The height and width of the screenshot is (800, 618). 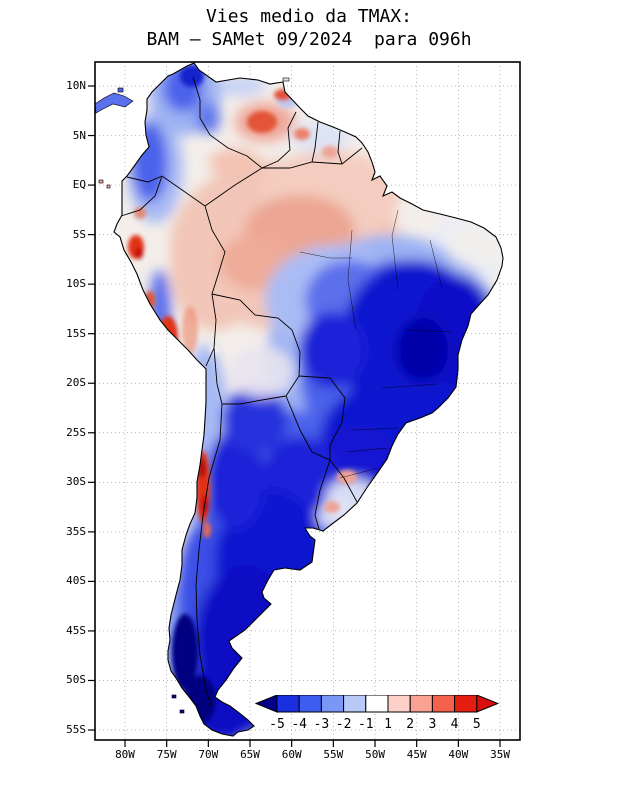 What do you see at coordinates (477, 724) in the screenshot?
I see `colorbar-label-5: 5` at bounding box center [477, 724].